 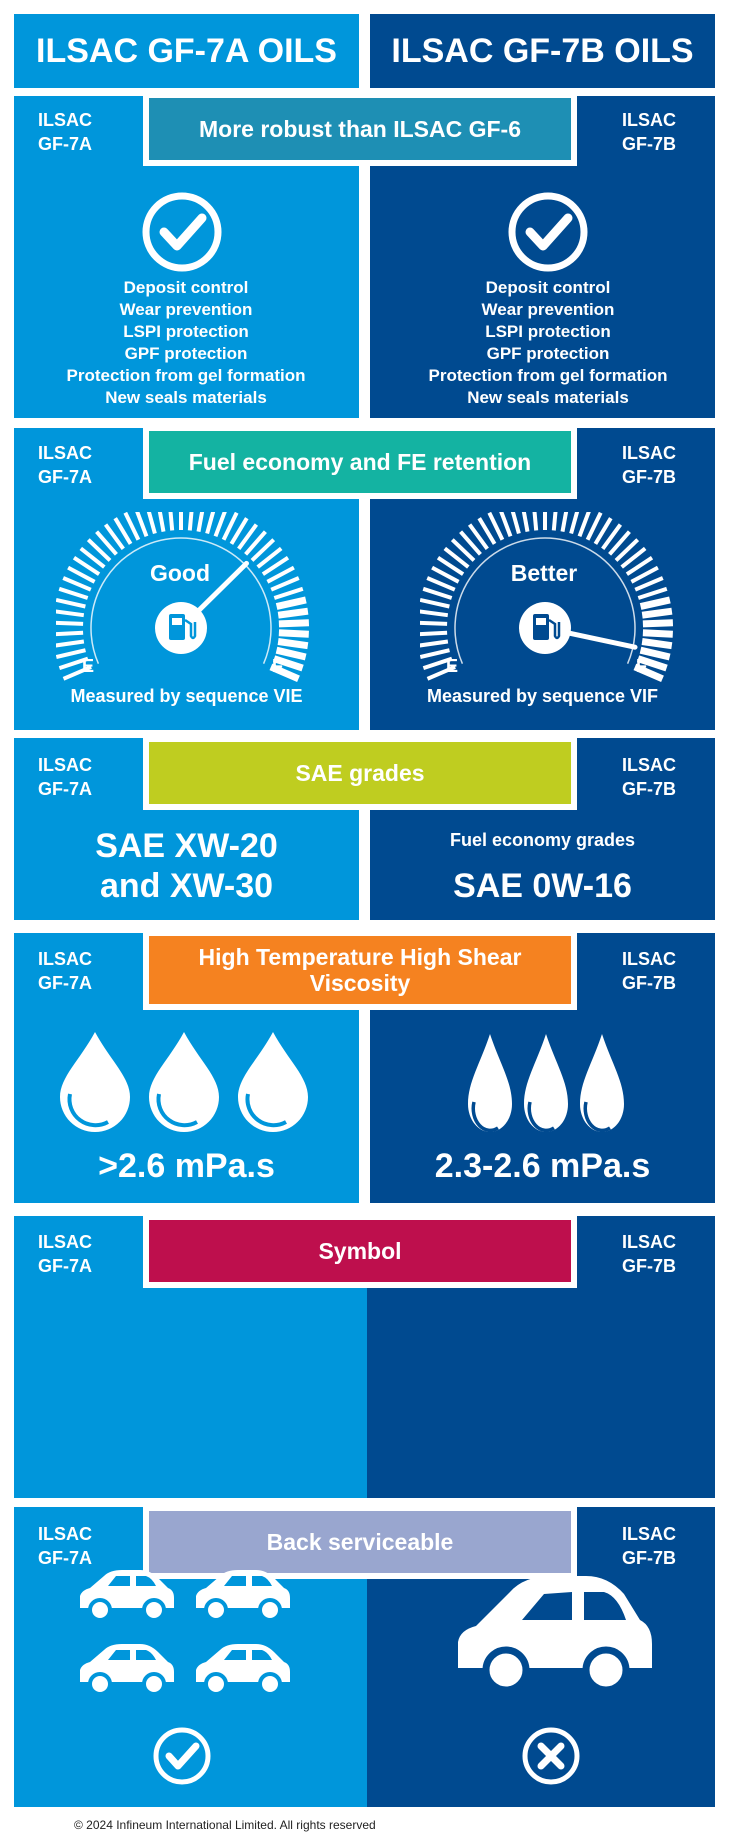 I want to click on gf7b-title-text: ILSAC GF-7B OILS, so click(x=542, y=50).